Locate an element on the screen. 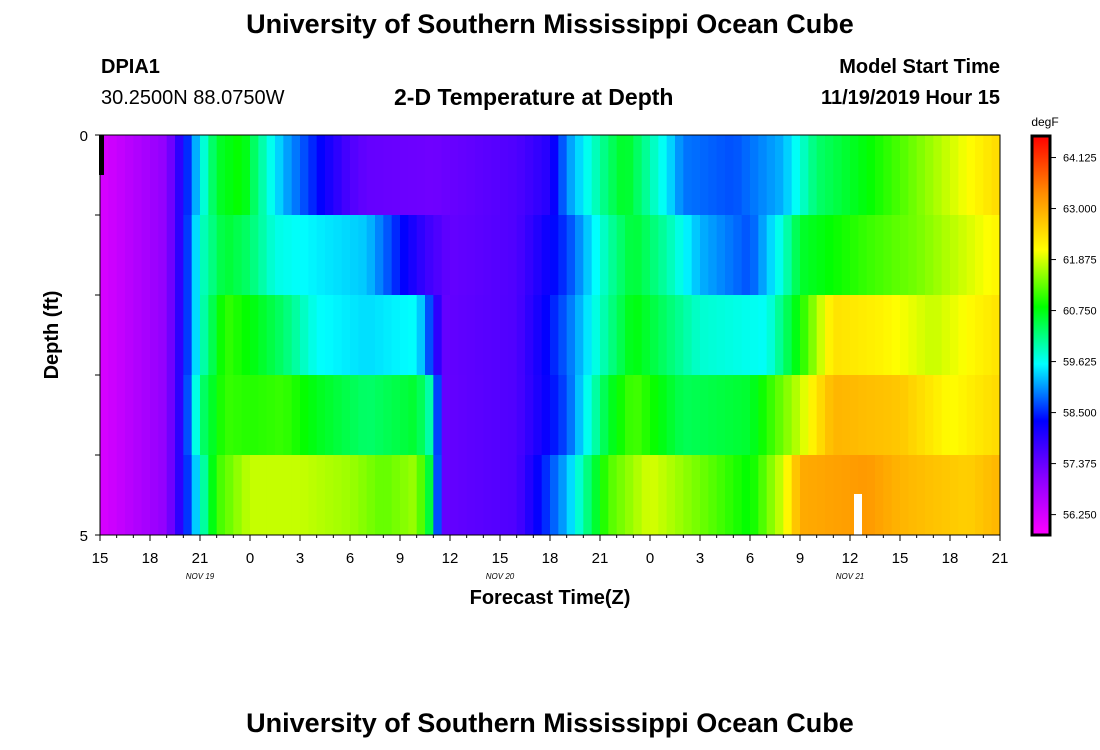  x-tick-label: 21 is located at coordinates (200, 558).